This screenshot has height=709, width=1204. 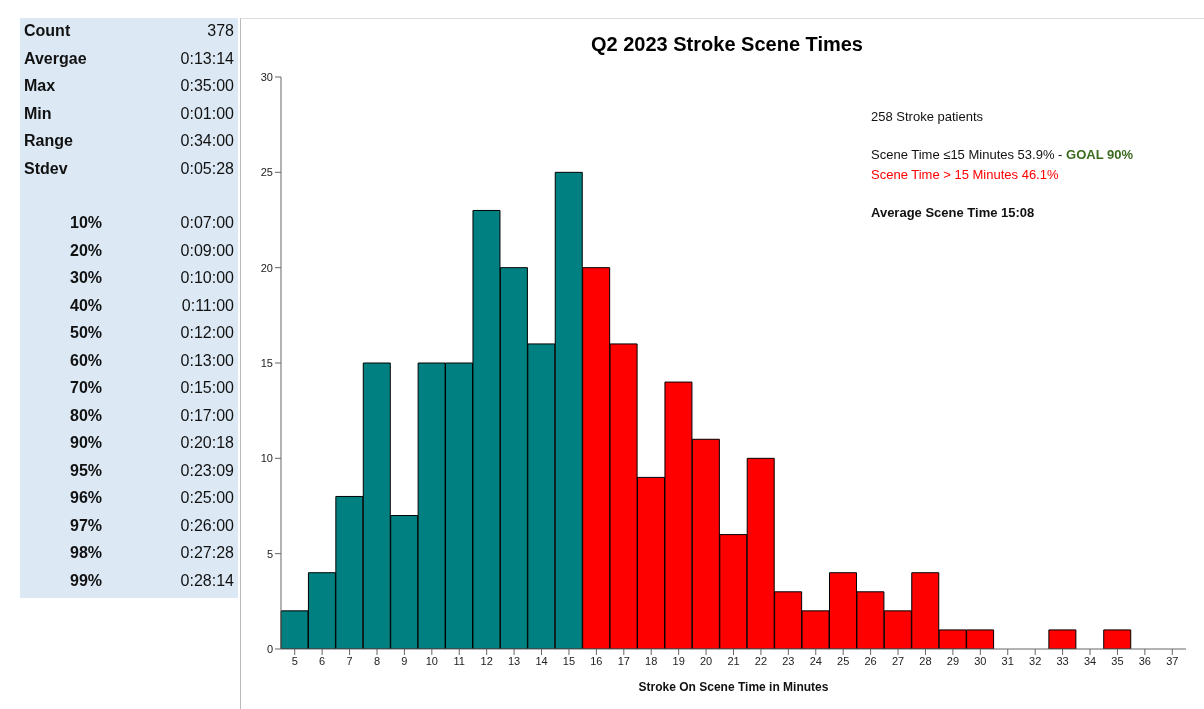 What do you see at coordinates (1090, 660) in the screenshot?
I see `x-tick-label: 34` at bounding box center [1090, 660].